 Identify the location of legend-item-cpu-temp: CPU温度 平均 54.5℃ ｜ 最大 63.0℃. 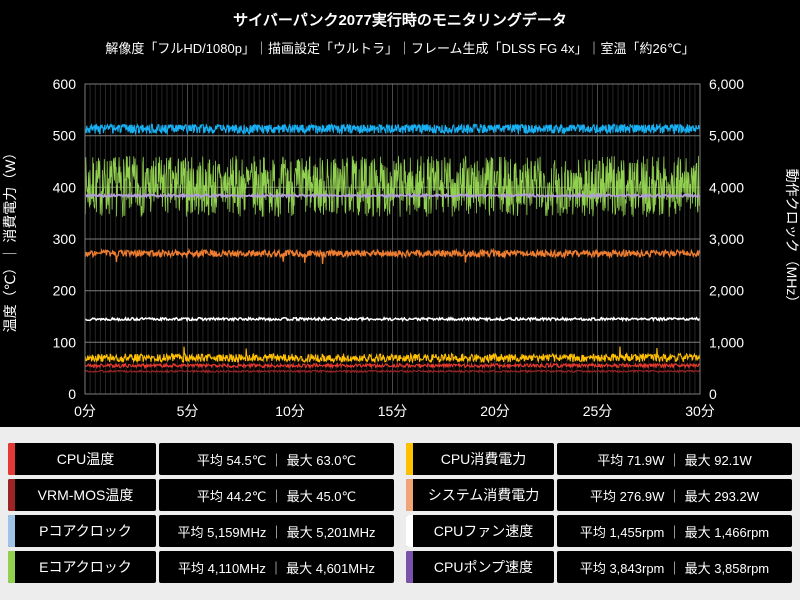
(201, 459).